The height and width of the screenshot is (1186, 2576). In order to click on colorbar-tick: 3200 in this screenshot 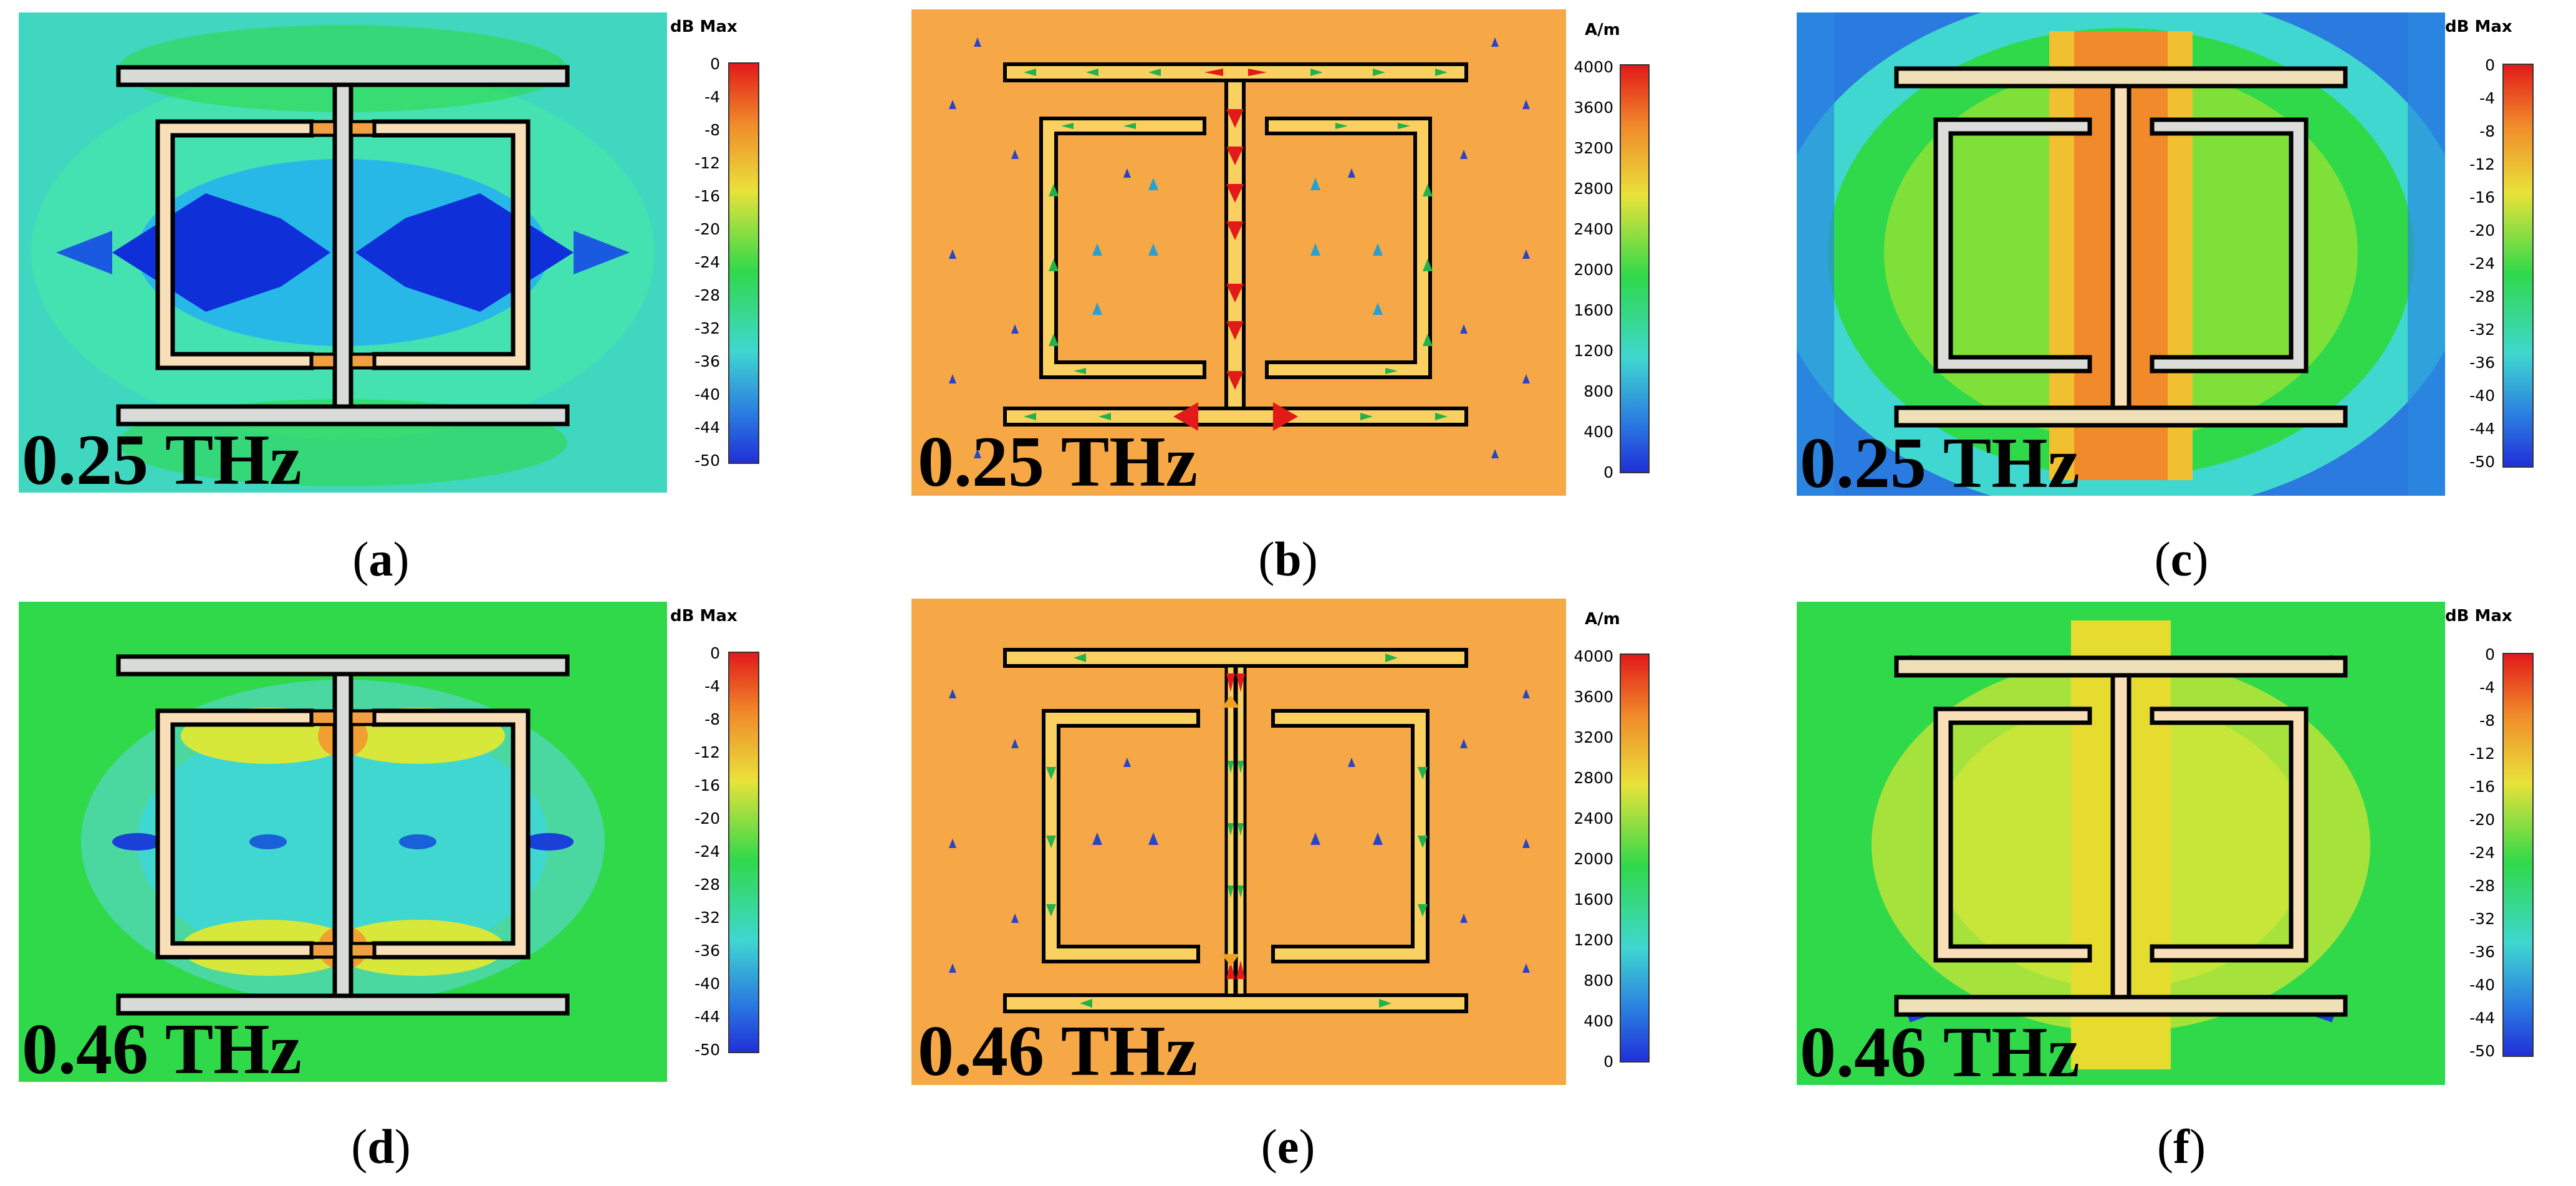, I will do `click(1593, 737)`.